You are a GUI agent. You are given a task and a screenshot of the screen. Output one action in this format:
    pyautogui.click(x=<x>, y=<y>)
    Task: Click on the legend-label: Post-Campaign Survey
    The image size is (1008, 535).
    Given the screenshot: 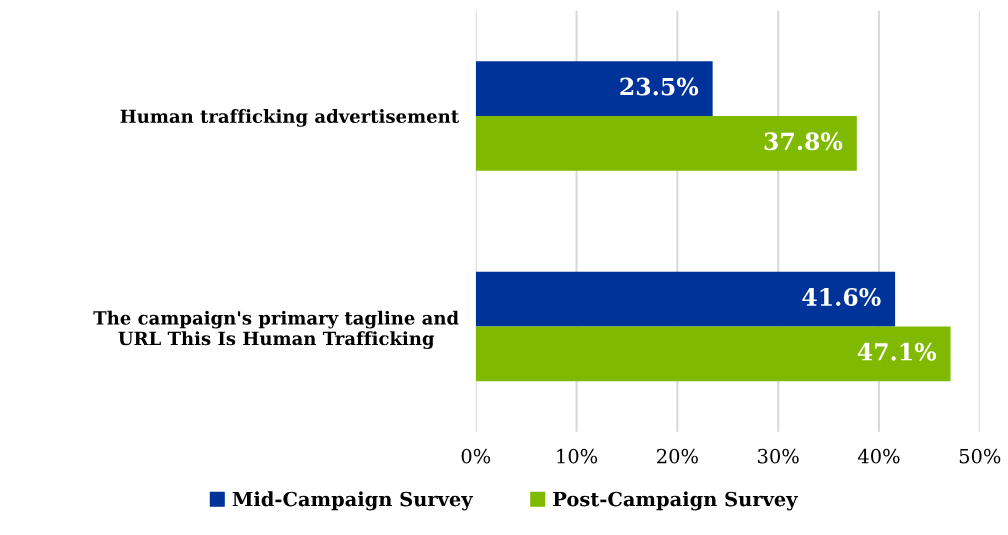 What is the action you would take?
    pyautogui.click(x=675, y=501)
    